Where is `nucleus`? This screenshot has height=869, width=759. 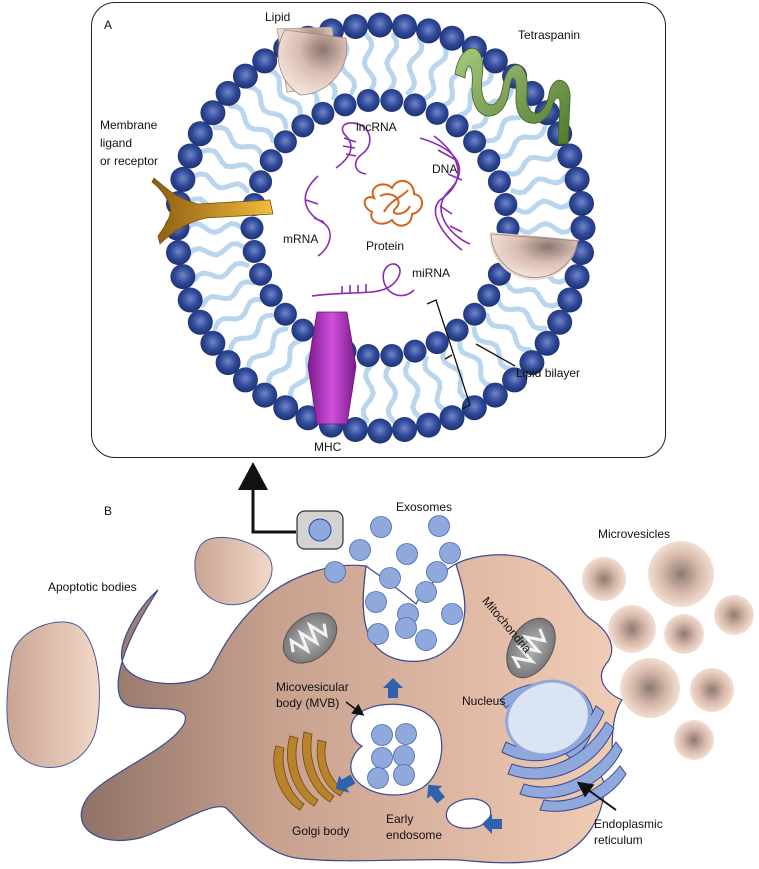
nucleus is located at coordinates (548, 718).